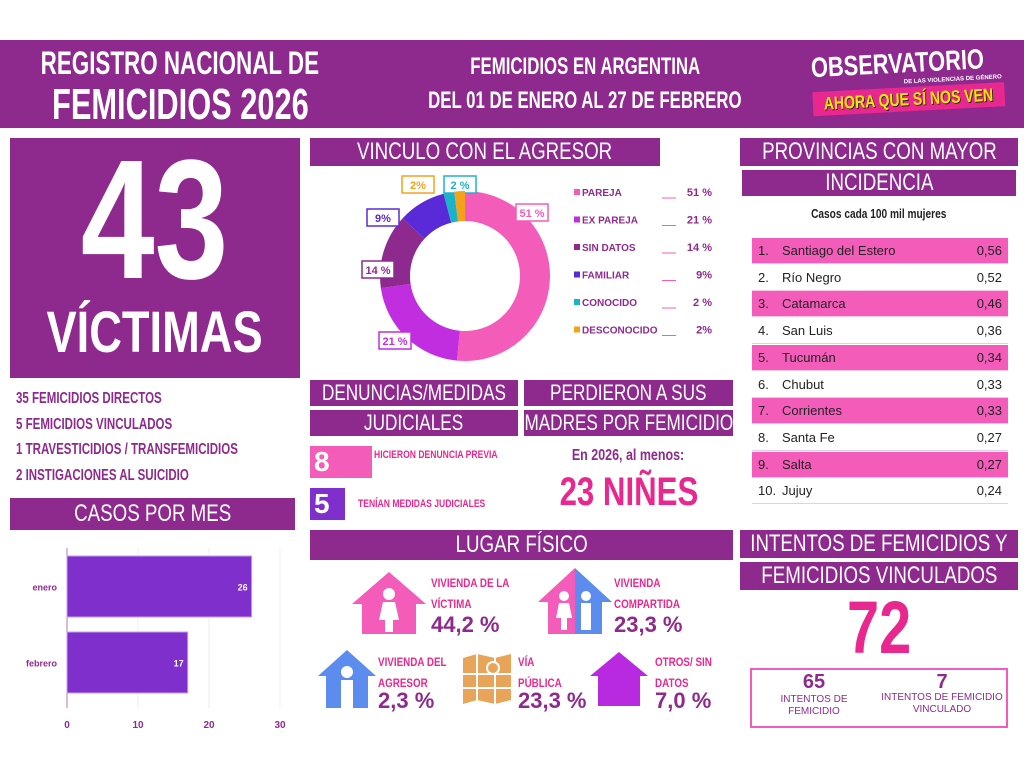 This screenshot has width=1024, height=768. Describe the element at coordinates (839, 250) in the screenshot. I see `provincia-name: Santiago del Estero` at that location.